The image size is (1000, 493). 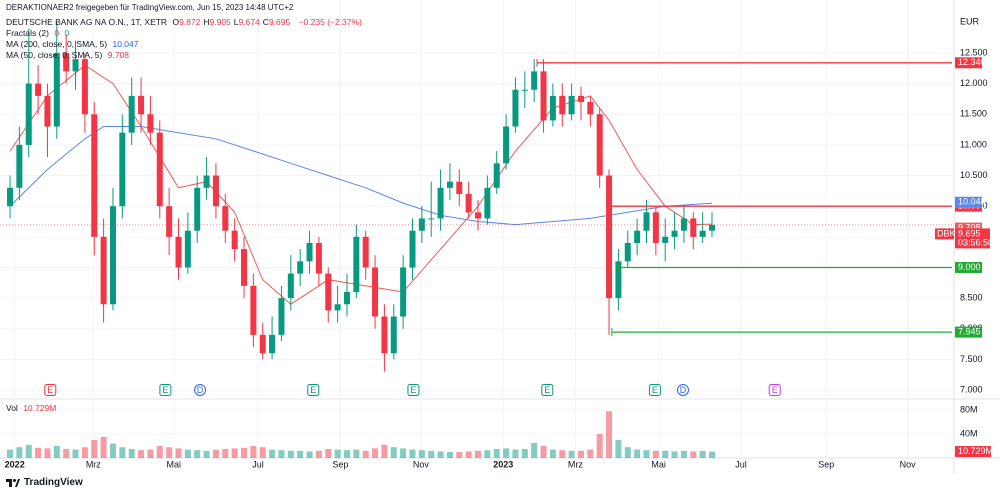 What do you see at coordinates (27, 33) in the screenshot?
I see `fractals-label: Fractals (2)` at bounding box center [27, 33].